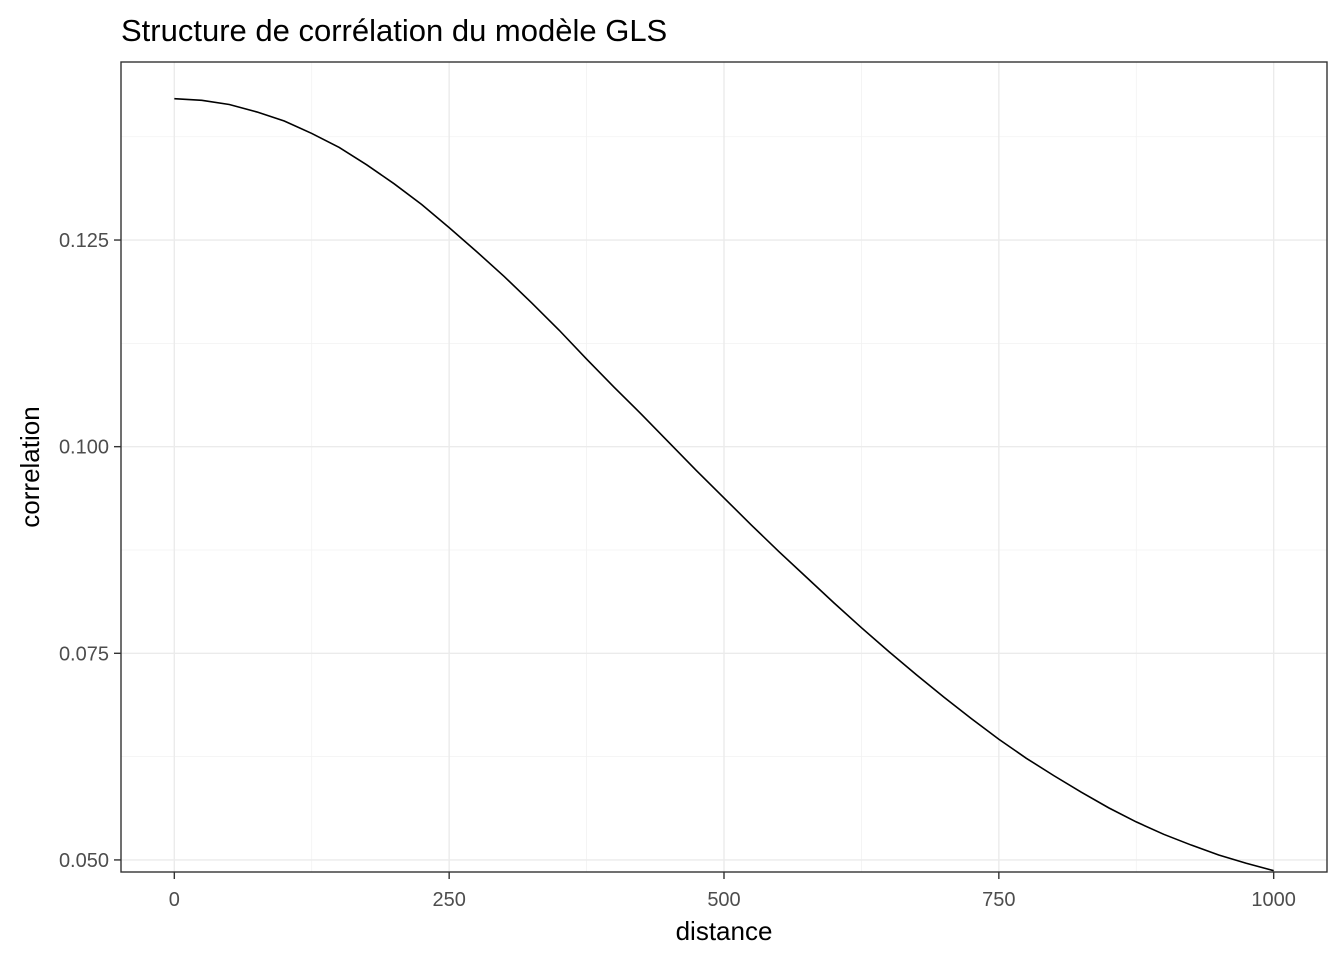 The height and width of the screenshot is (960, 1344). I want to click on y-tick-label: 0.125, so click(84, 241).